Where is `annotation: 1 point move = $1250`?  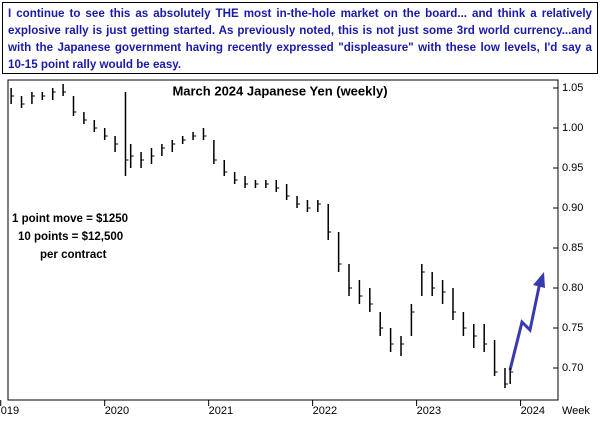 annotation: 1 point move = $1250 is located at coordinates (70, 219).